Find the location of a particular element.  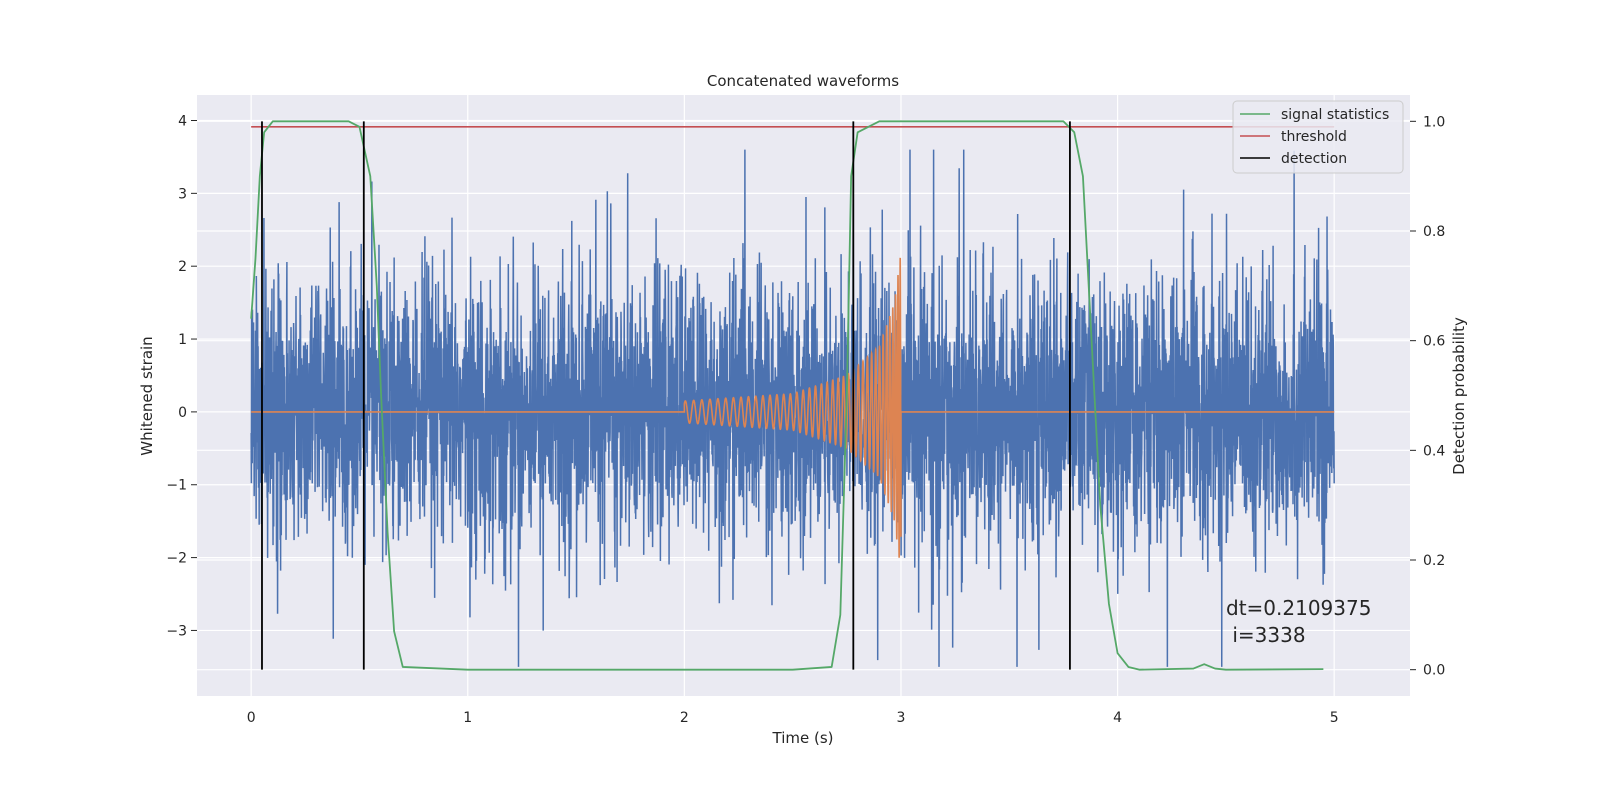

y-tick-label: 2 is located at coordinates (182, 267).